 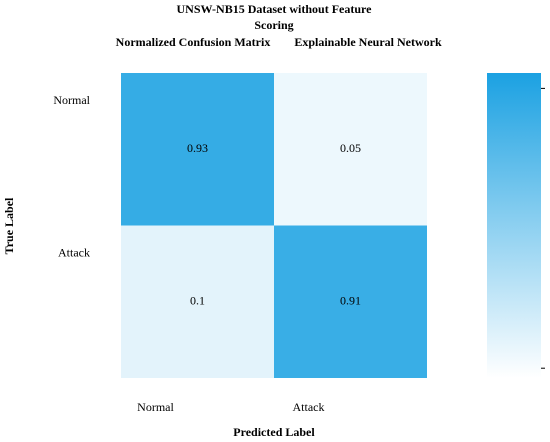 I want to click on chart-title: UNSW-NB15 Dataset without Feature, so click(x=275, y=9).